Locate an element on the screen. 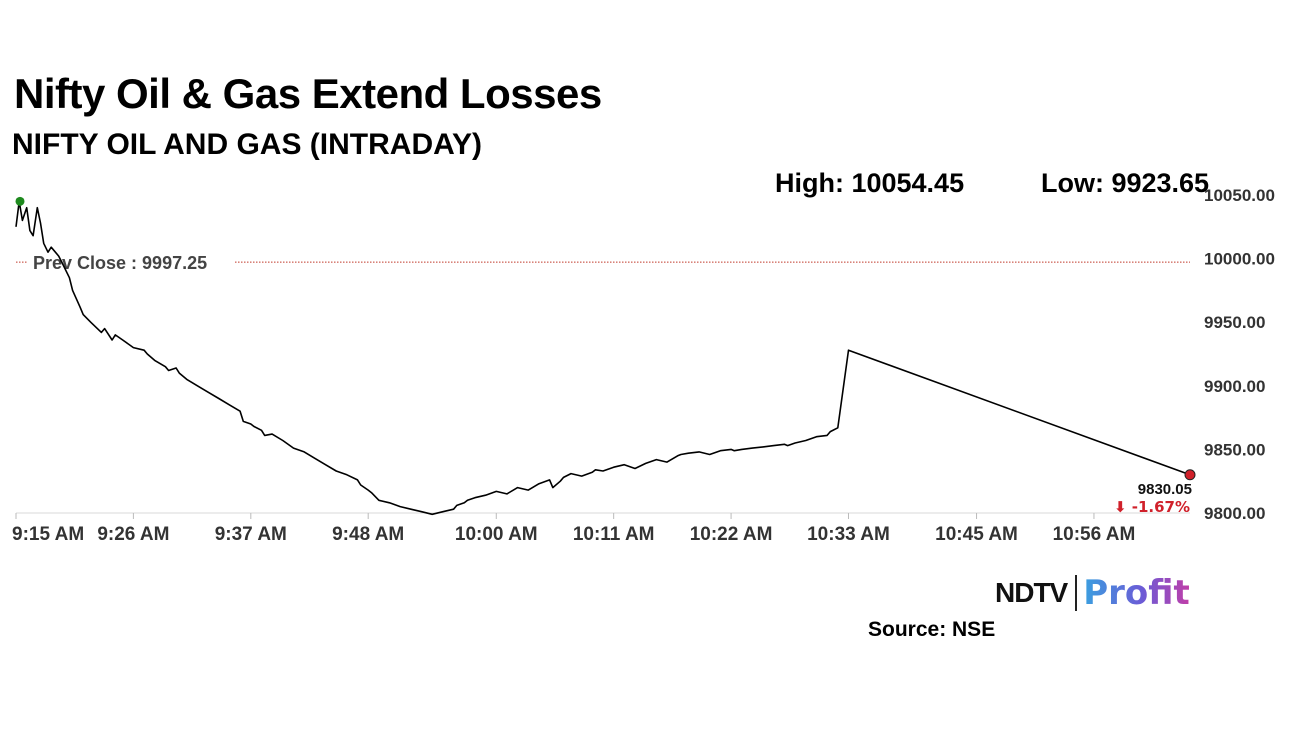 The image size is (1296, 729). x-tick-label: 9:15 AM is located at coordinates (48, 534).